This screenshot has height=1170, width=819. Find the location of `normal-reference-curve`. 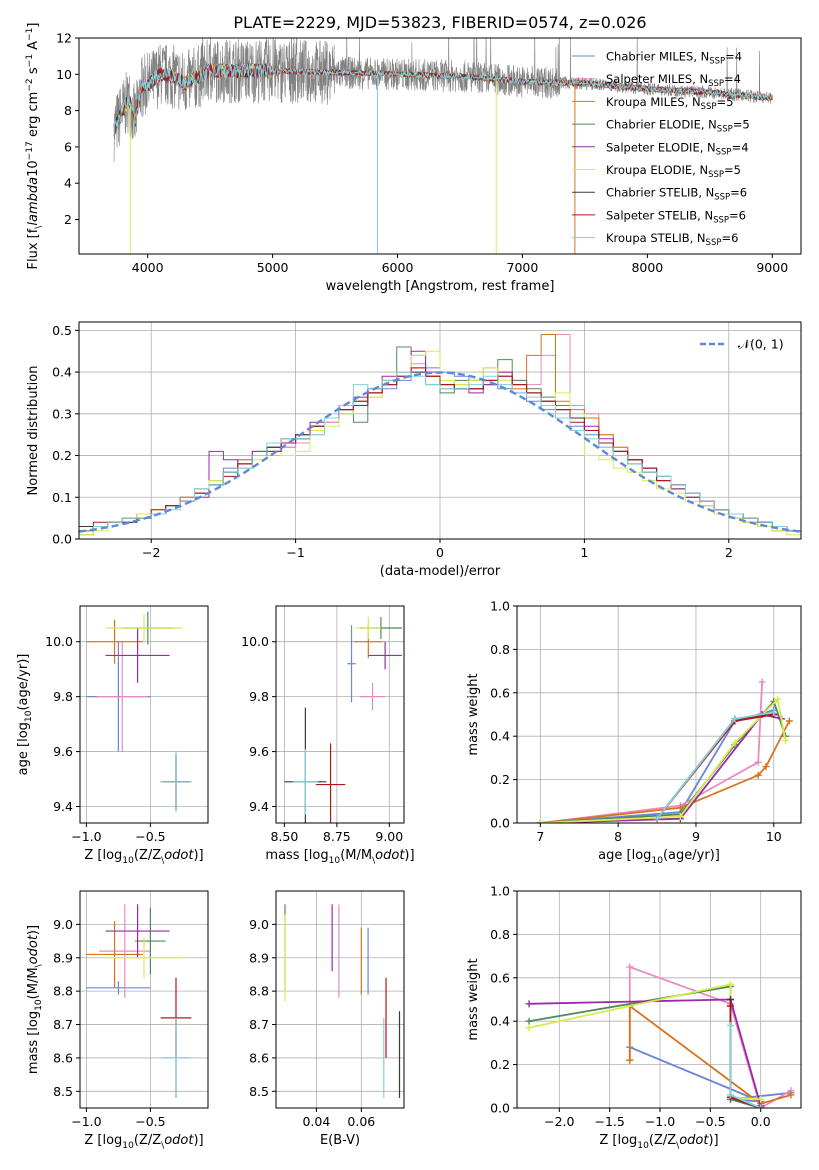

normal-reference-curve is located at coordinates (440, 452).